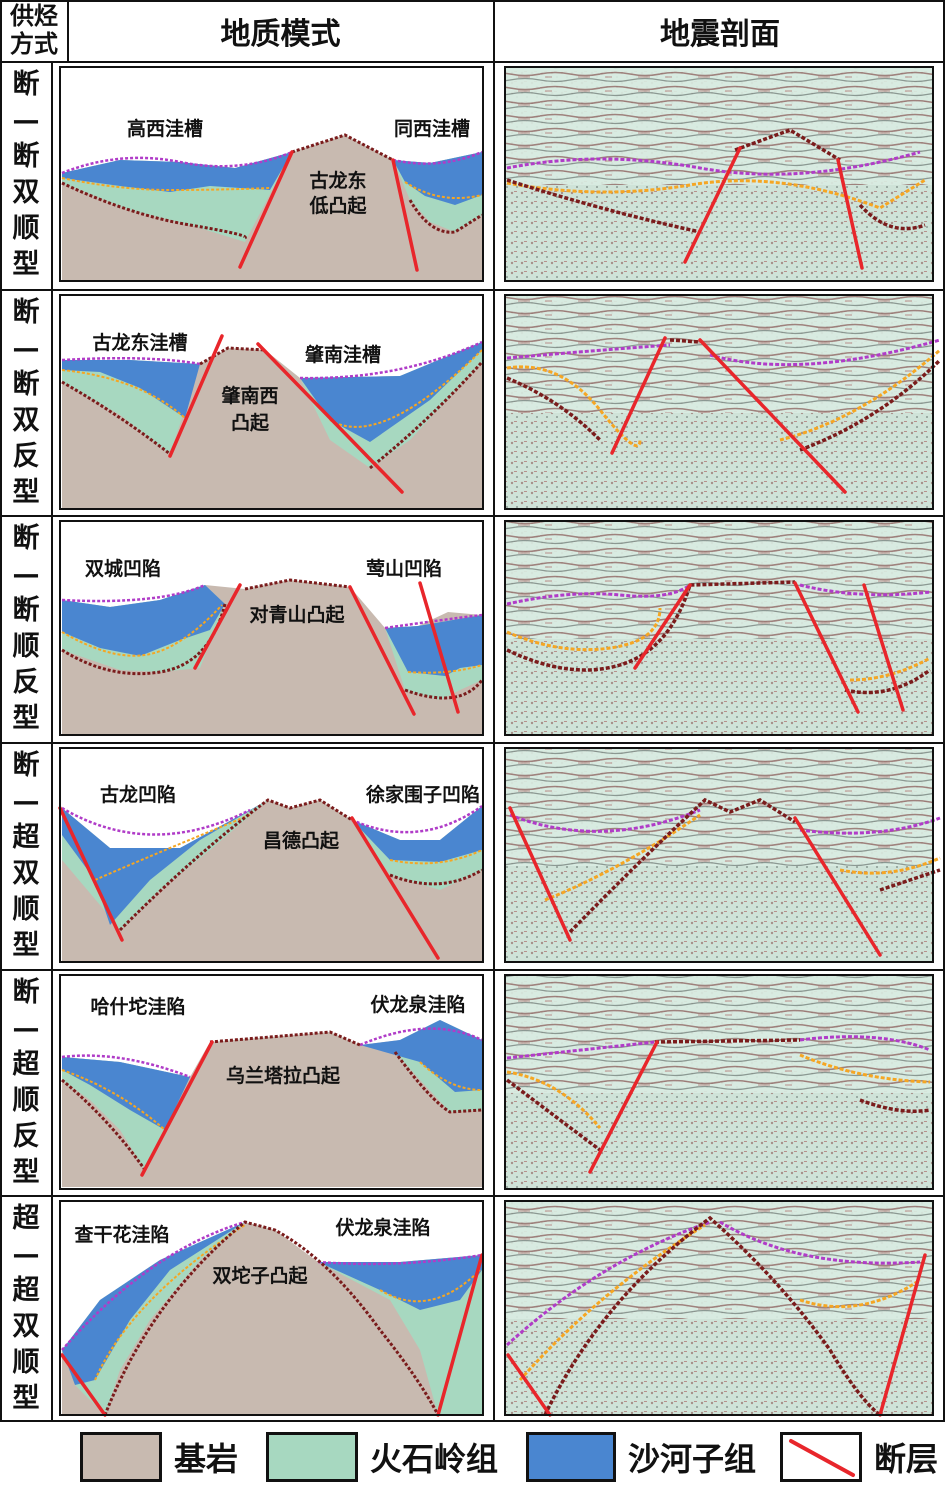 This screenshot has width=945, height=1487. Describe the element at coordinates (26, 1309) in the screenshot. I see `row-type-label: 超 — 超双顺型` at that location.